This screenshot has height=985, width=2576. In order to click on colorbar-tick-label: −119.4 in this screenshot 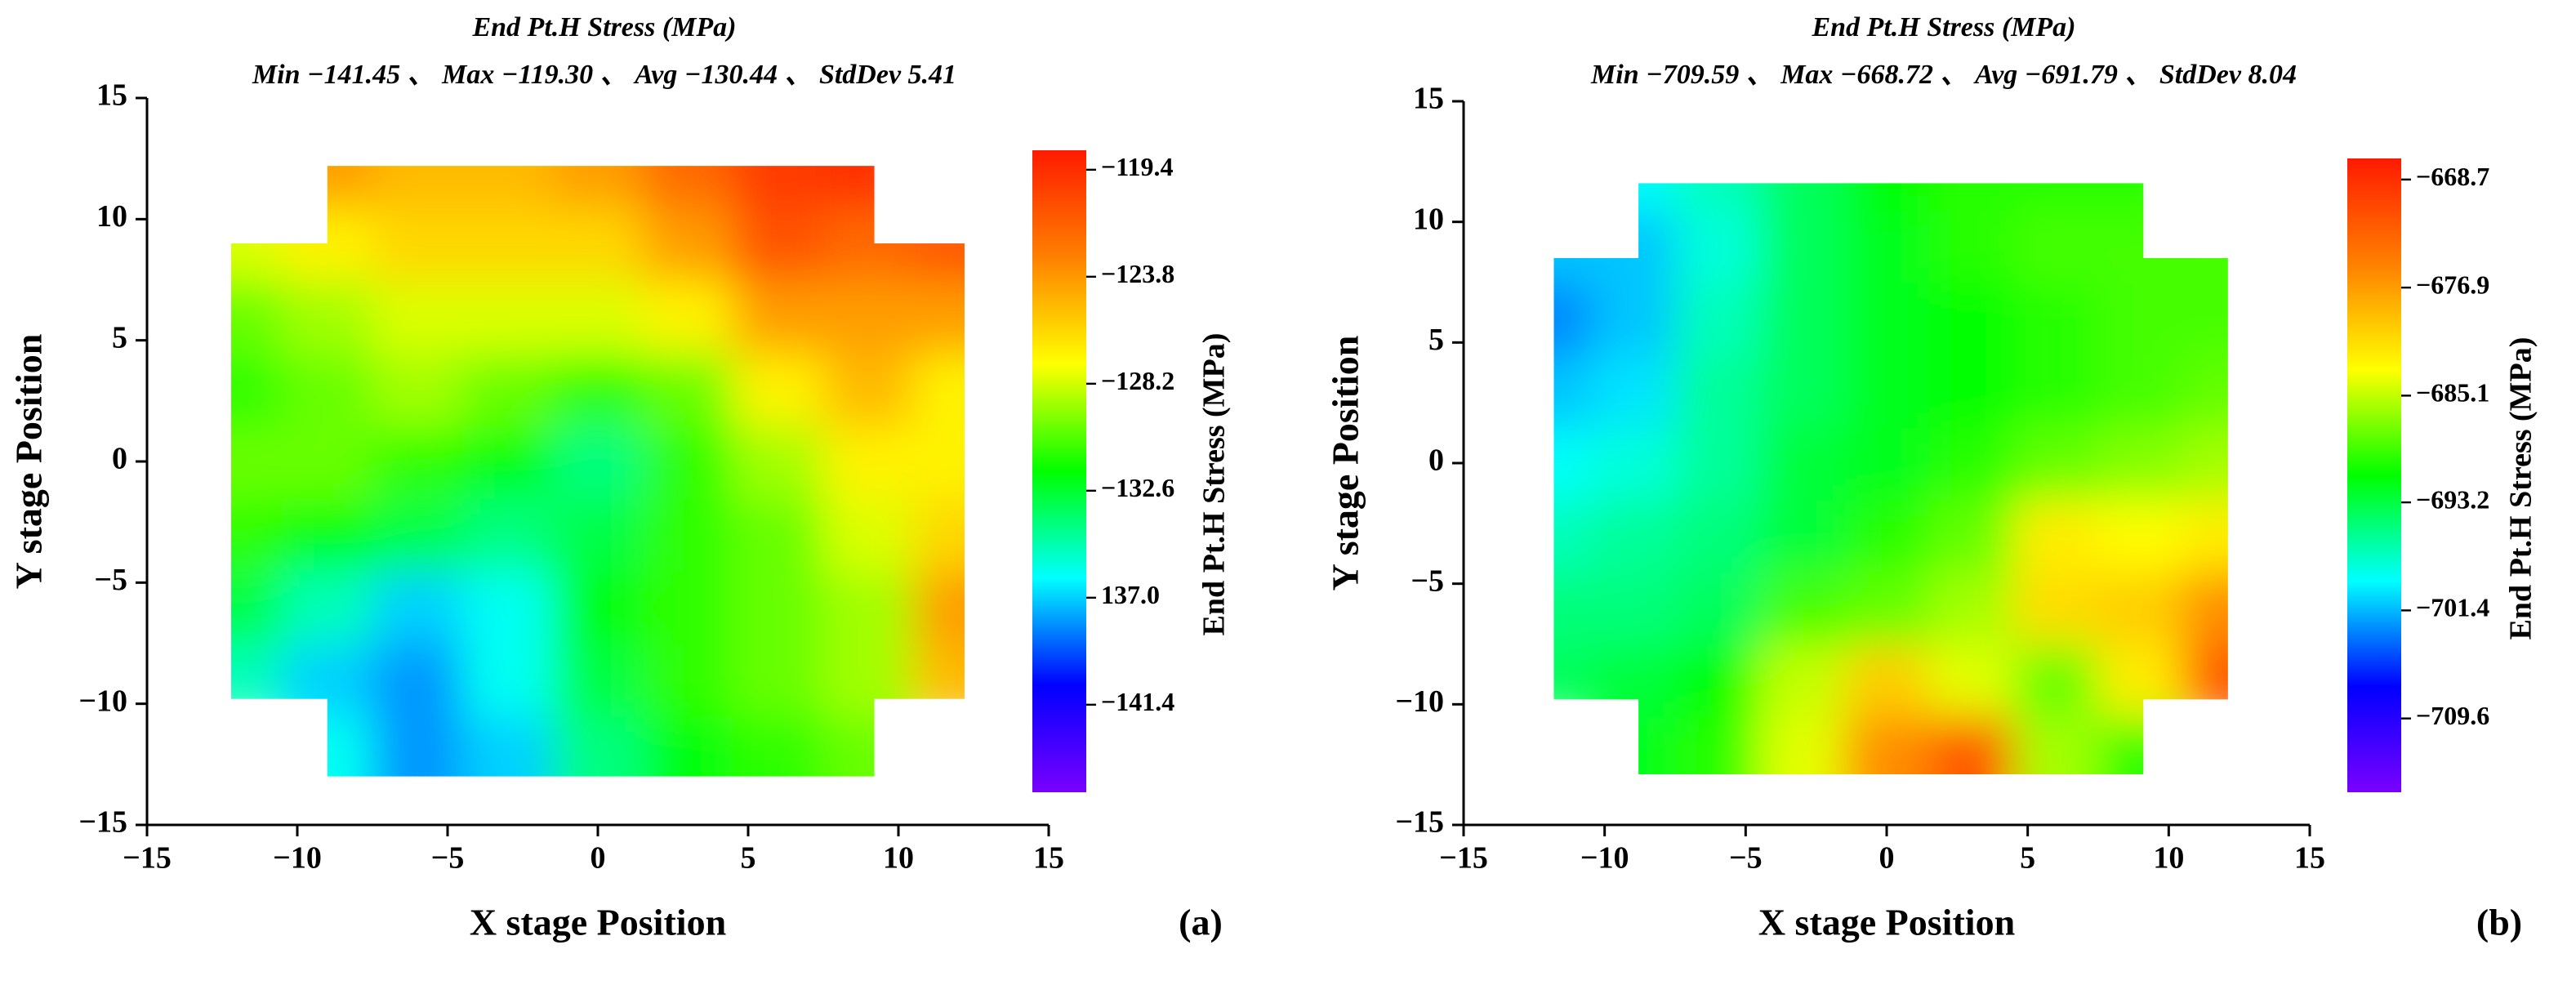, I will do `click(1137, 167)`.